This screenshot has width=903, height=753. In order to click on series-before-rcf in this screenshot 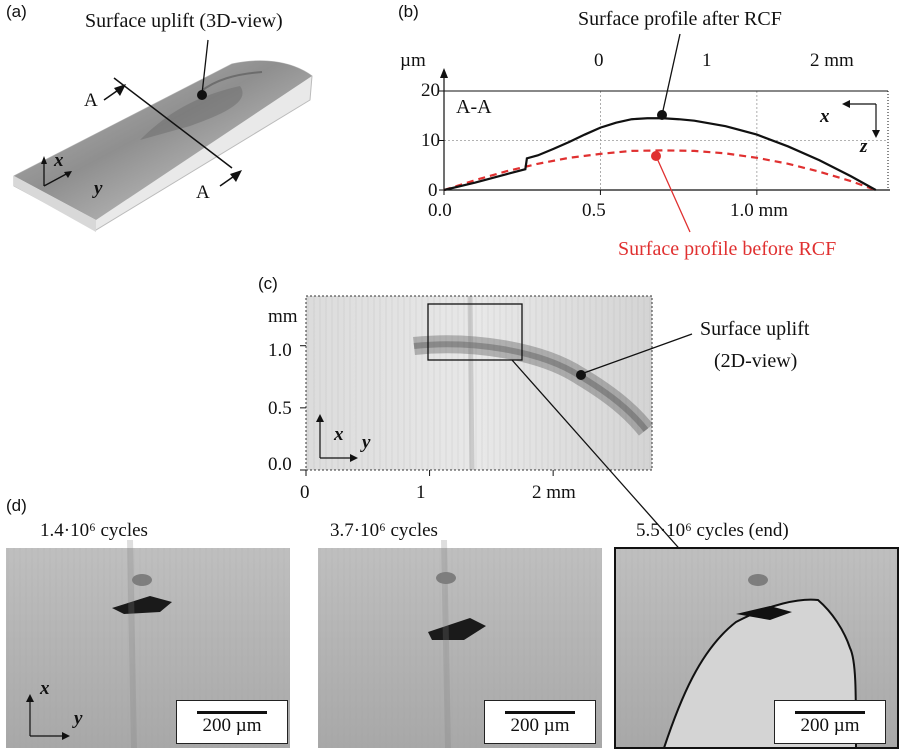, I will do `click(660, 170)`.